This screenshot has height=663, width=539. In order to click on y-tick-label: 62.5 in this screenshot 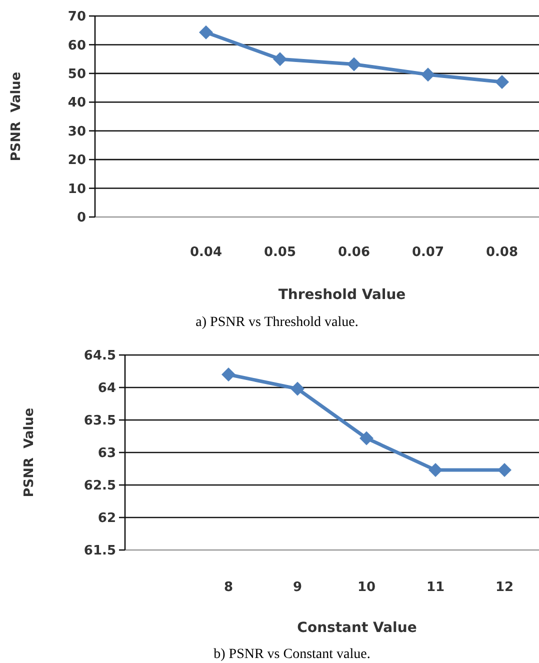, I will do `click(100, 486)`.